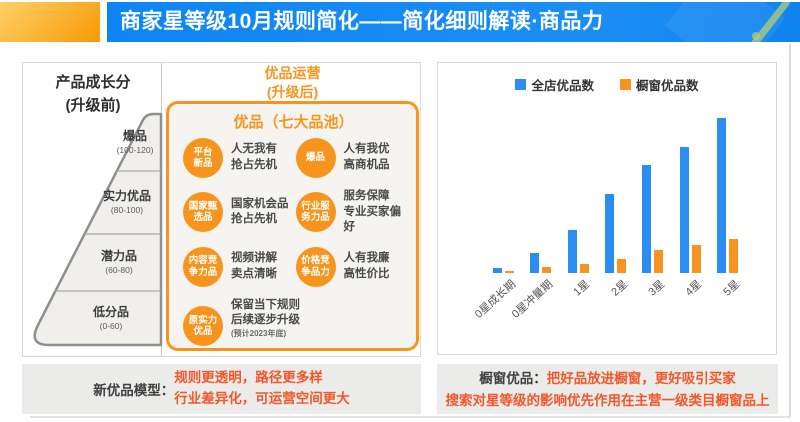  I want to click on header-banner: 商家星等级10月规则简化——简化细则解读·商品力, so click(453, 22).